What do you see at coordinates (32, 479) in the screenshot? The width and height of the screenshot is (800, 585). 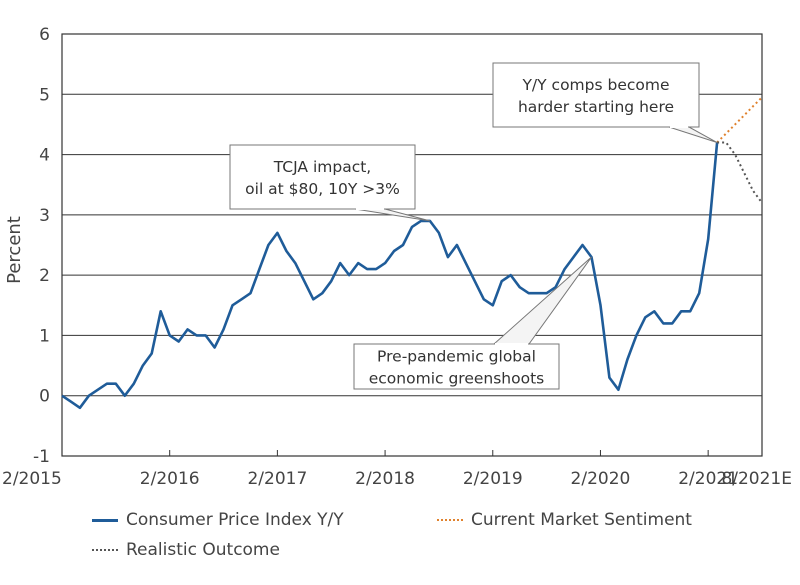 I see `x-tick-label: 2/2015` at bounding box center [32, 479].